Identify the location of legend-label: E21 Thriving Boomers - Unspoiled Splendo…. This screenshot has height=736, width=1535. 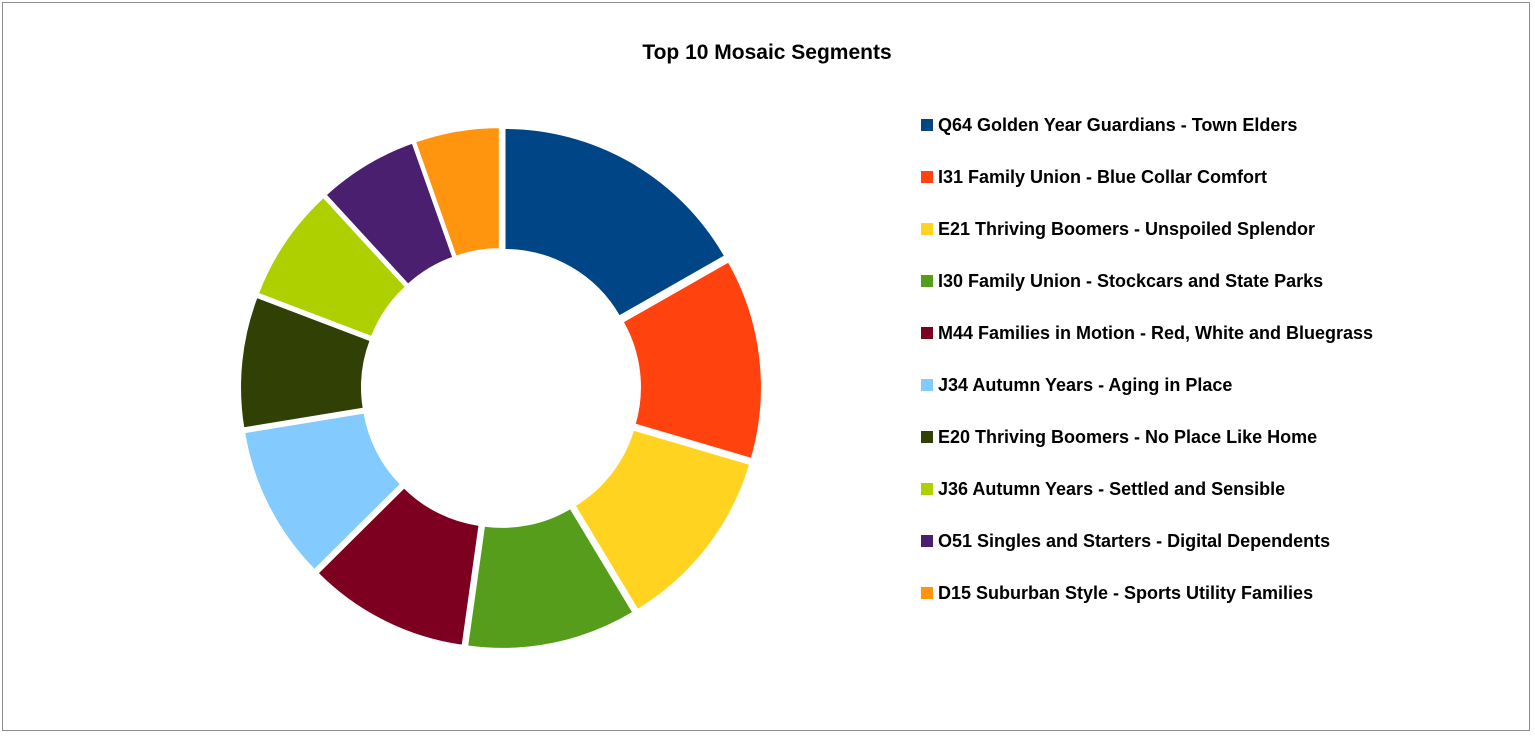
(1127, 228).